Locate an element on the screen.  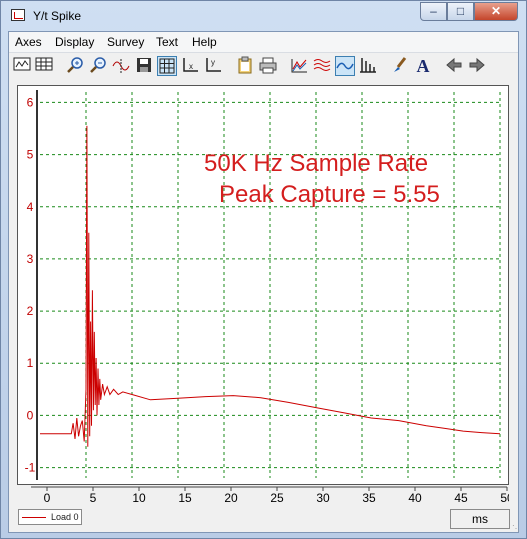
stacked-trace-icon is located at coordinates (322, 66).